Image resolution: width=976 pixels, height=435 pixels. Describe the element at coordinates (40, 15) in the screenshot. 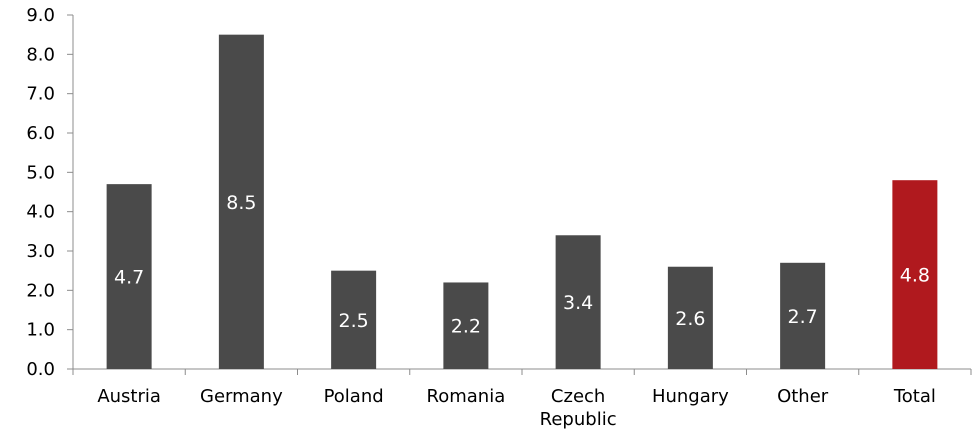

I see `y-tick-label: 9.0` at that location.